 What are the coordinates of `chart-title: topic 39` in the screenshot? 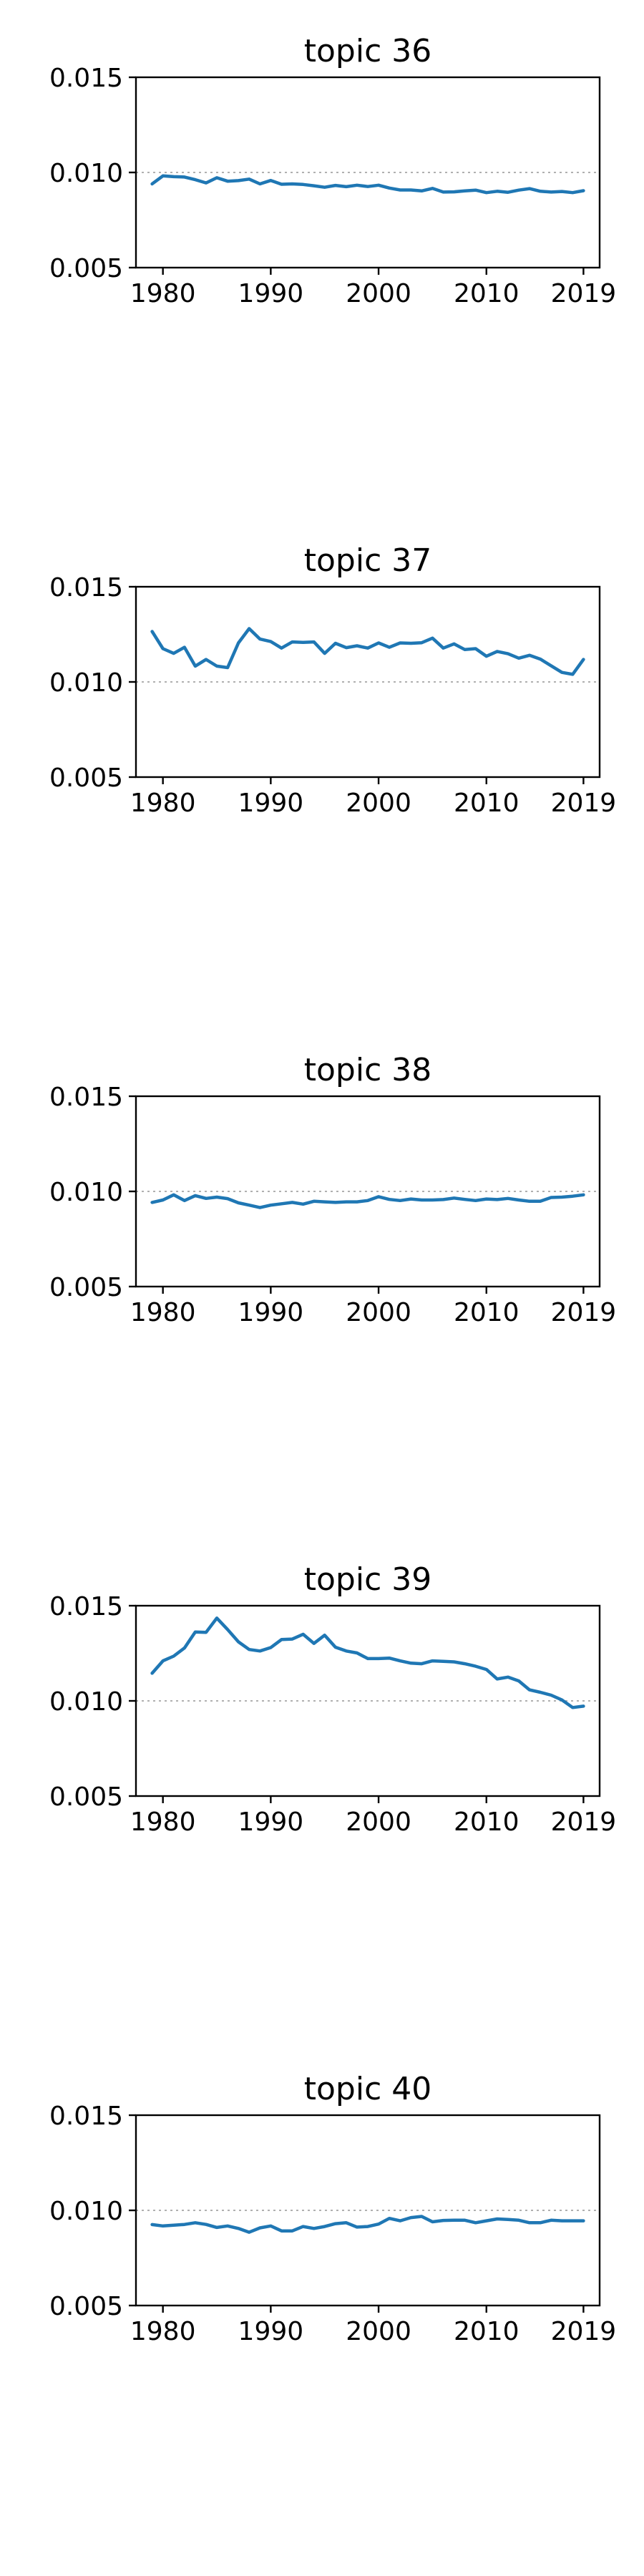 It's located at (368, 1579).